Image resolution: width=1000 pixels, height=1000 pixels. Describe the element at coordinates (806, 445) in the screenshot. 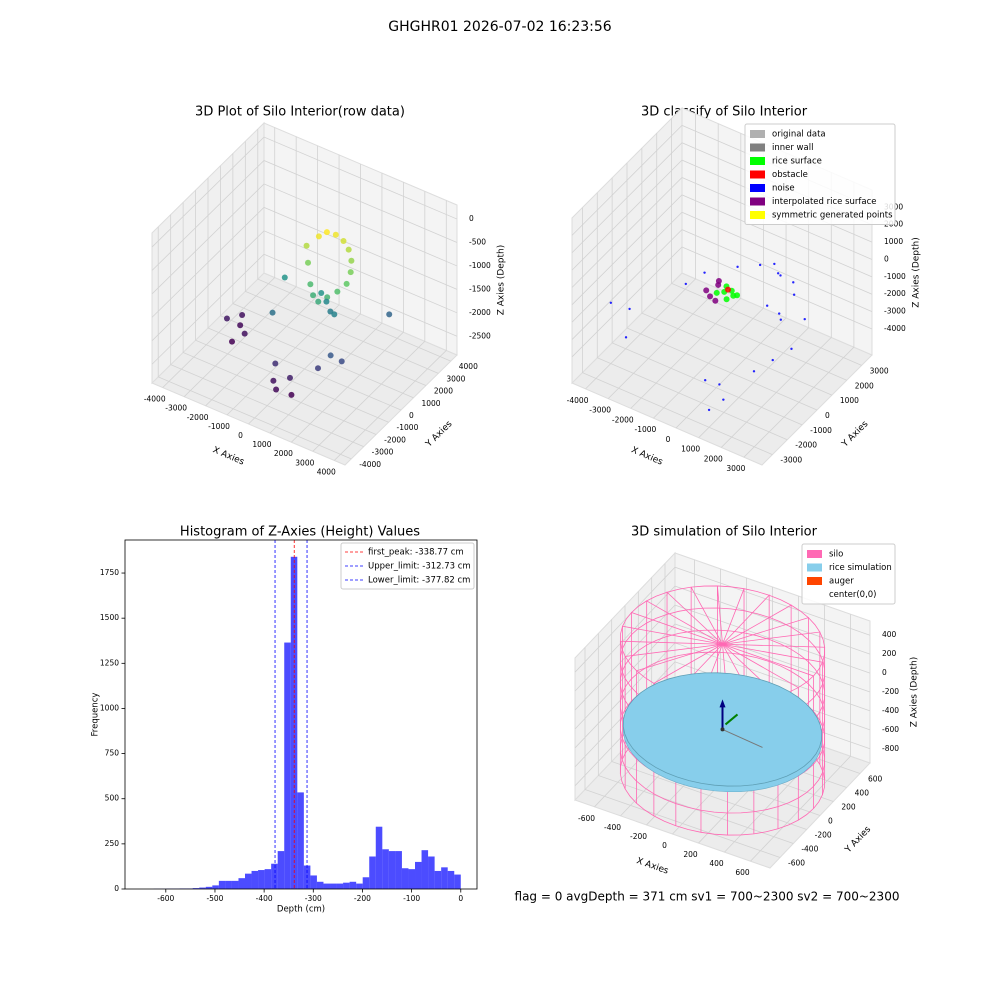

I see `y-tick-label: -2000` at that location.